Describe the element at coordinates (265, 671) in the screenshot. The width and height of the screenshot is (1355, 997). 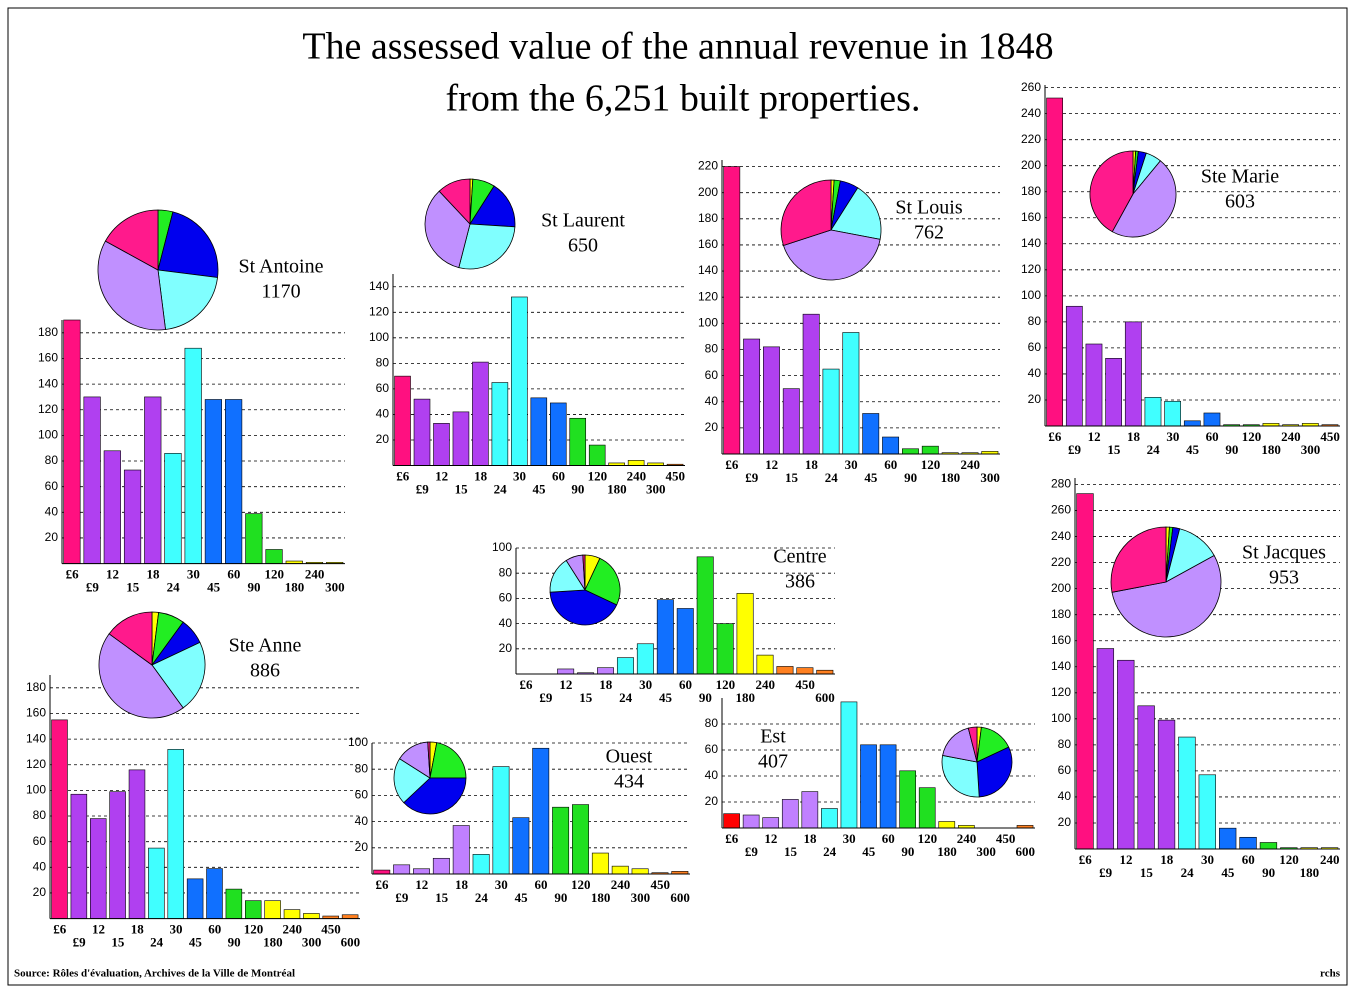
I see `panel-count: 886` at that location.